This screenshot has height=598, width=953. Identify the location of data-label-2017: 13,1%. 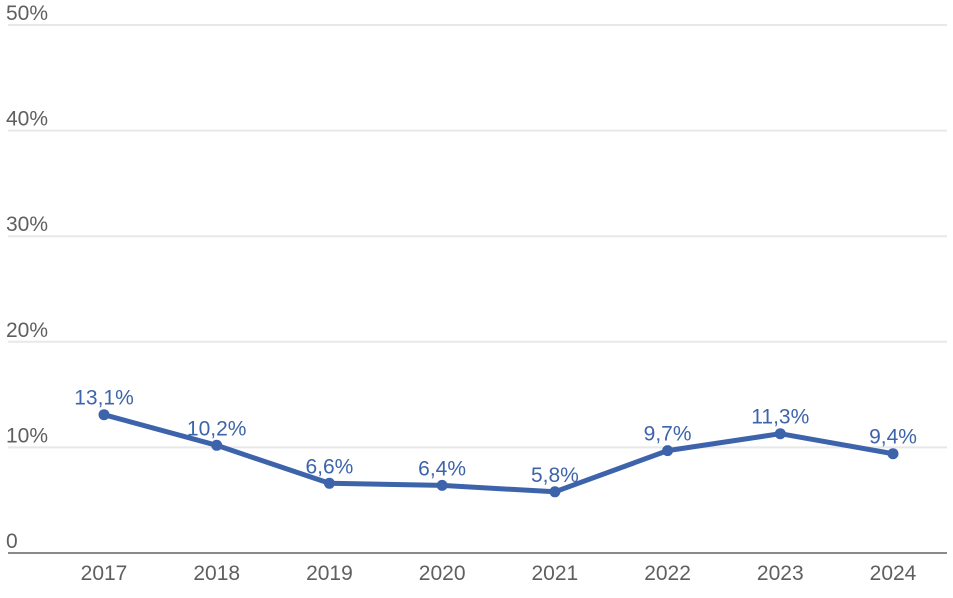
(104, 398).